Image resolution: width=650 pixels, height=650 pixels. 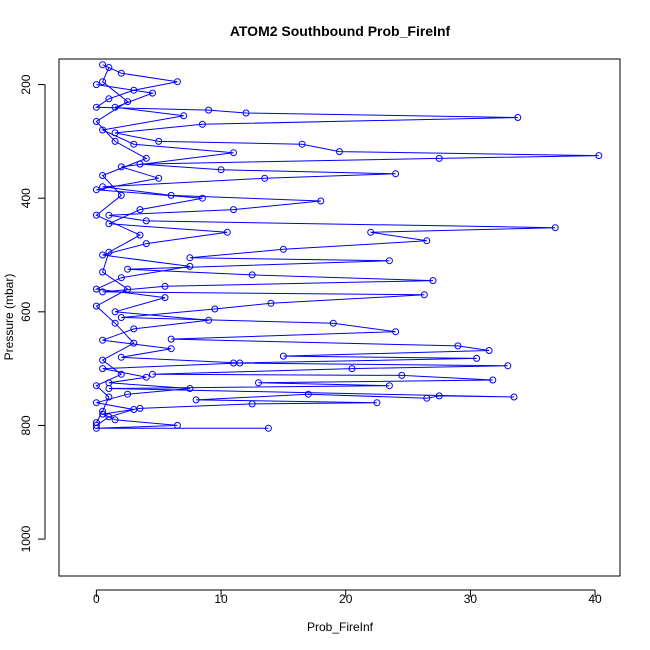 What do you see at coordinates (595, 599) in the screenshot?
I see `x-tick-label: 40` at bounding box center [595, 599].